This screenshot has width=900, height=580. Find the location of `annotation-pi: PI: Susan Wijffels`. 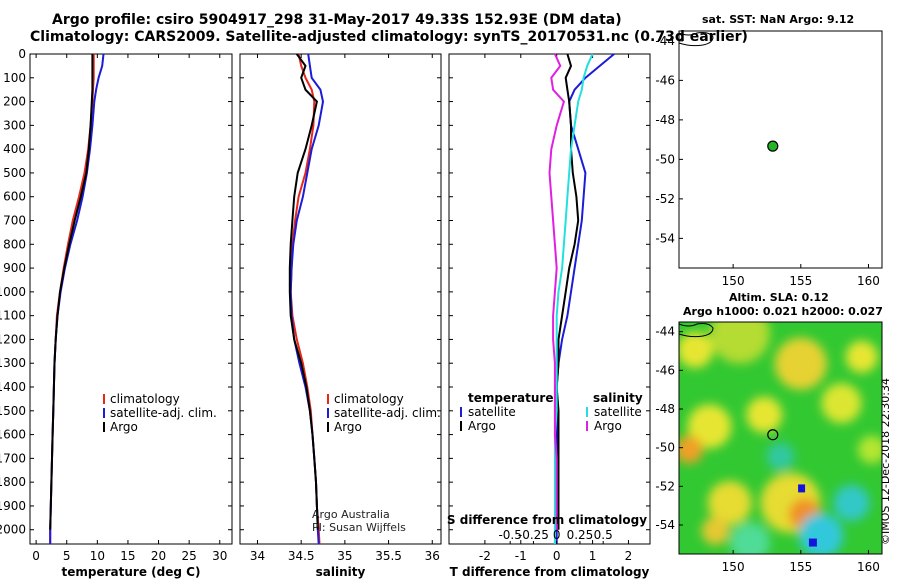

annotation-pi: PI: Susan Wijffels is located at coordinates (359, 527).